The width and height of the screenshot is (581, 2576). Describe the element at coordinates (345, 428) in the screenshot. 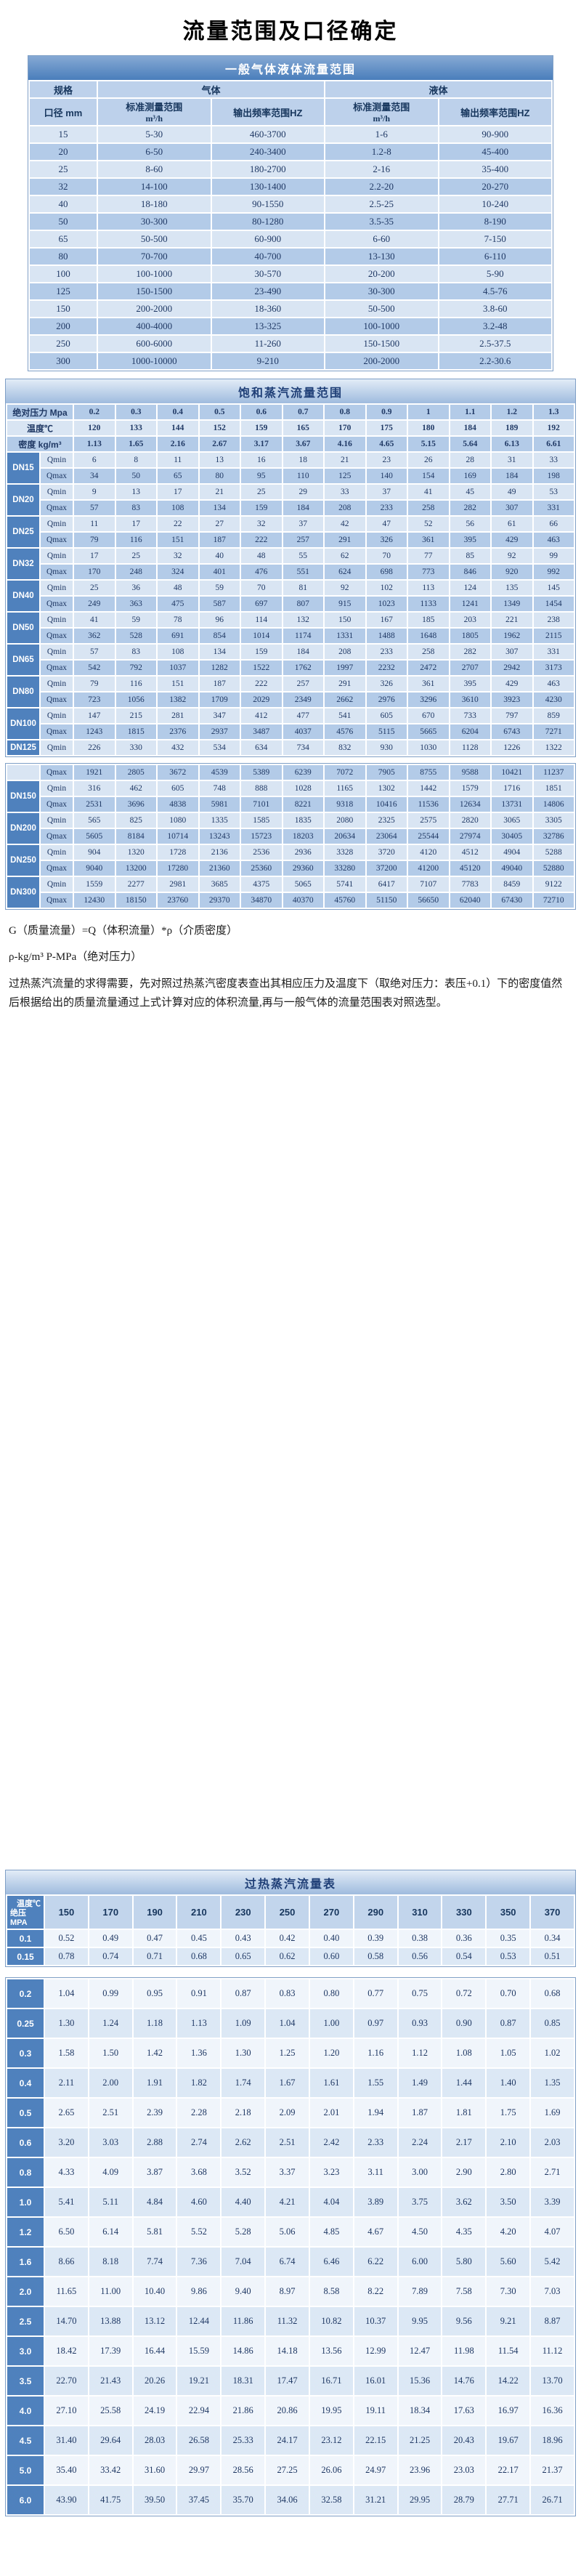

I see `table-cell: 170` at that location.